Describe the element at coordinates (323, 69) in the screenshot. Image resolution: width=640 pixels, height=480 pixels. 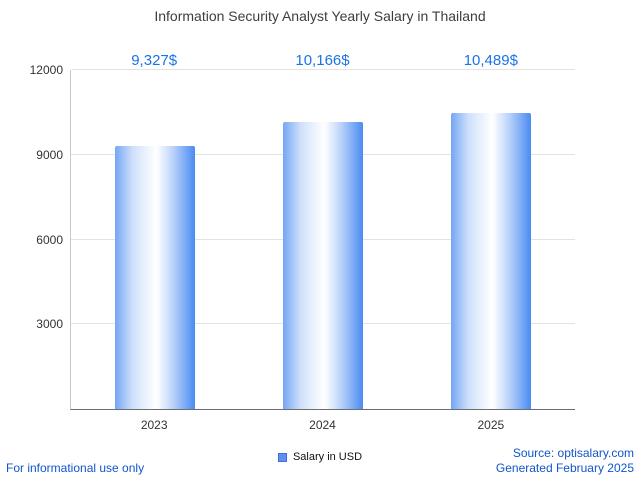
I see `gridline` at that location.